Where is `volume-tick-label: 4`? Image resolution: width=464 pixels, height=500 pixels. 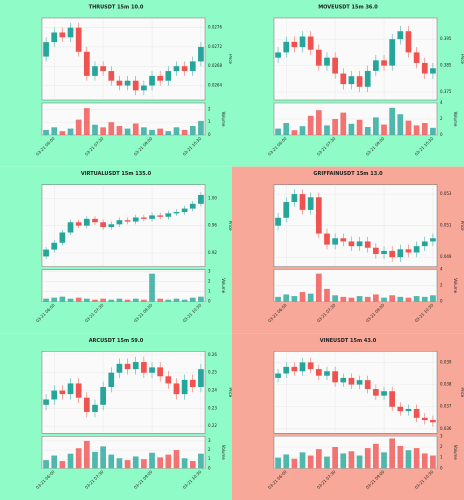
volume-tick-label: 4 is located at coordinates (441, 269).